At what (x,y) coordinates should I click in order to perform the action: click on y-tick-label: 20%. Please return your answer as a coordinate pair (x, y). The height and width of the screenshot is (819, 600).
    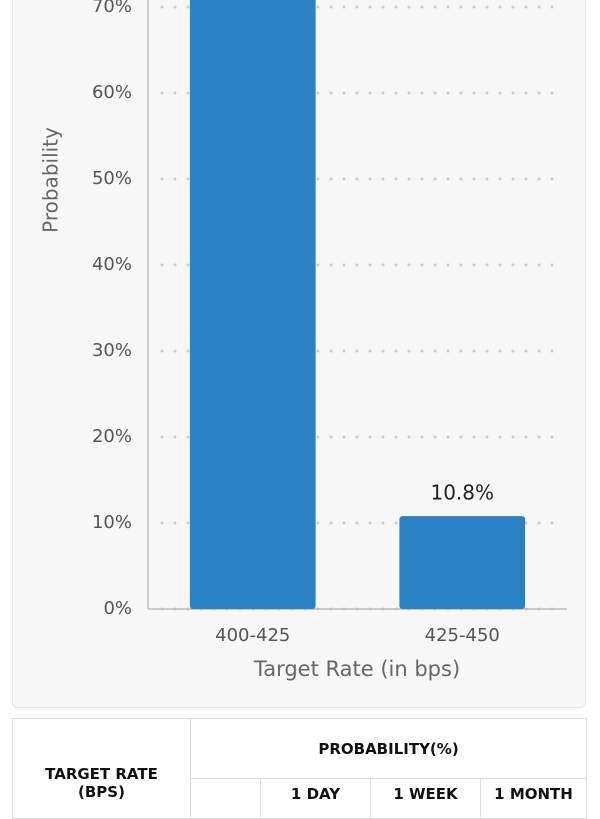
    Looking at the image, I should click on (112, 436).